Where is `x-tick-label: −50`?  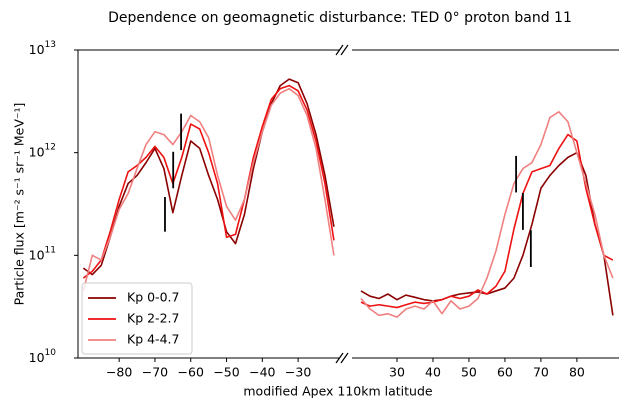
x-tick-label: −50 is located at coordinates (226, 372).